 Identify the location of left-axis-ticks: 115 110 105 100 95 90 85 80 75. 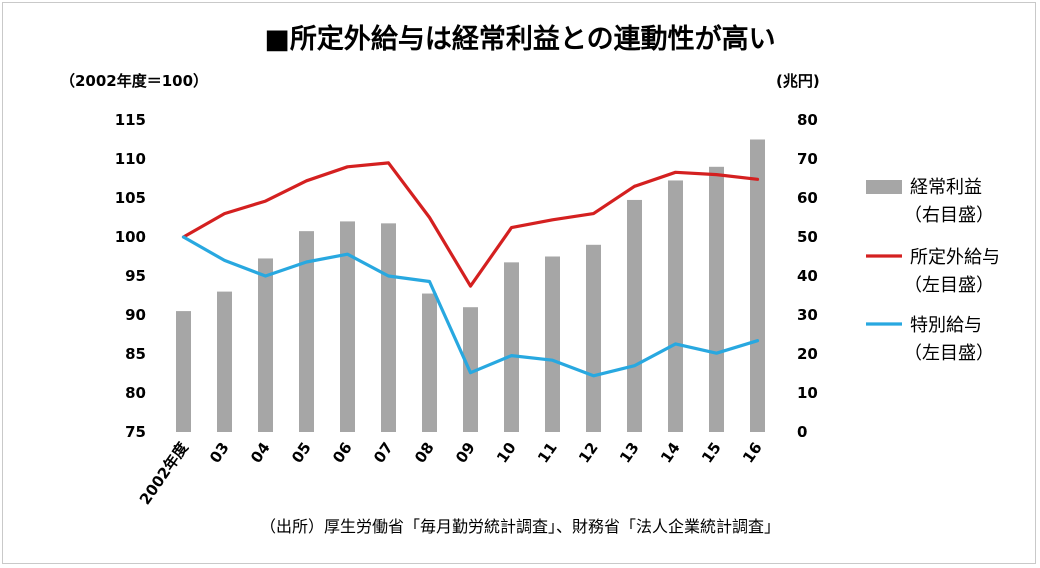
(130, 276).